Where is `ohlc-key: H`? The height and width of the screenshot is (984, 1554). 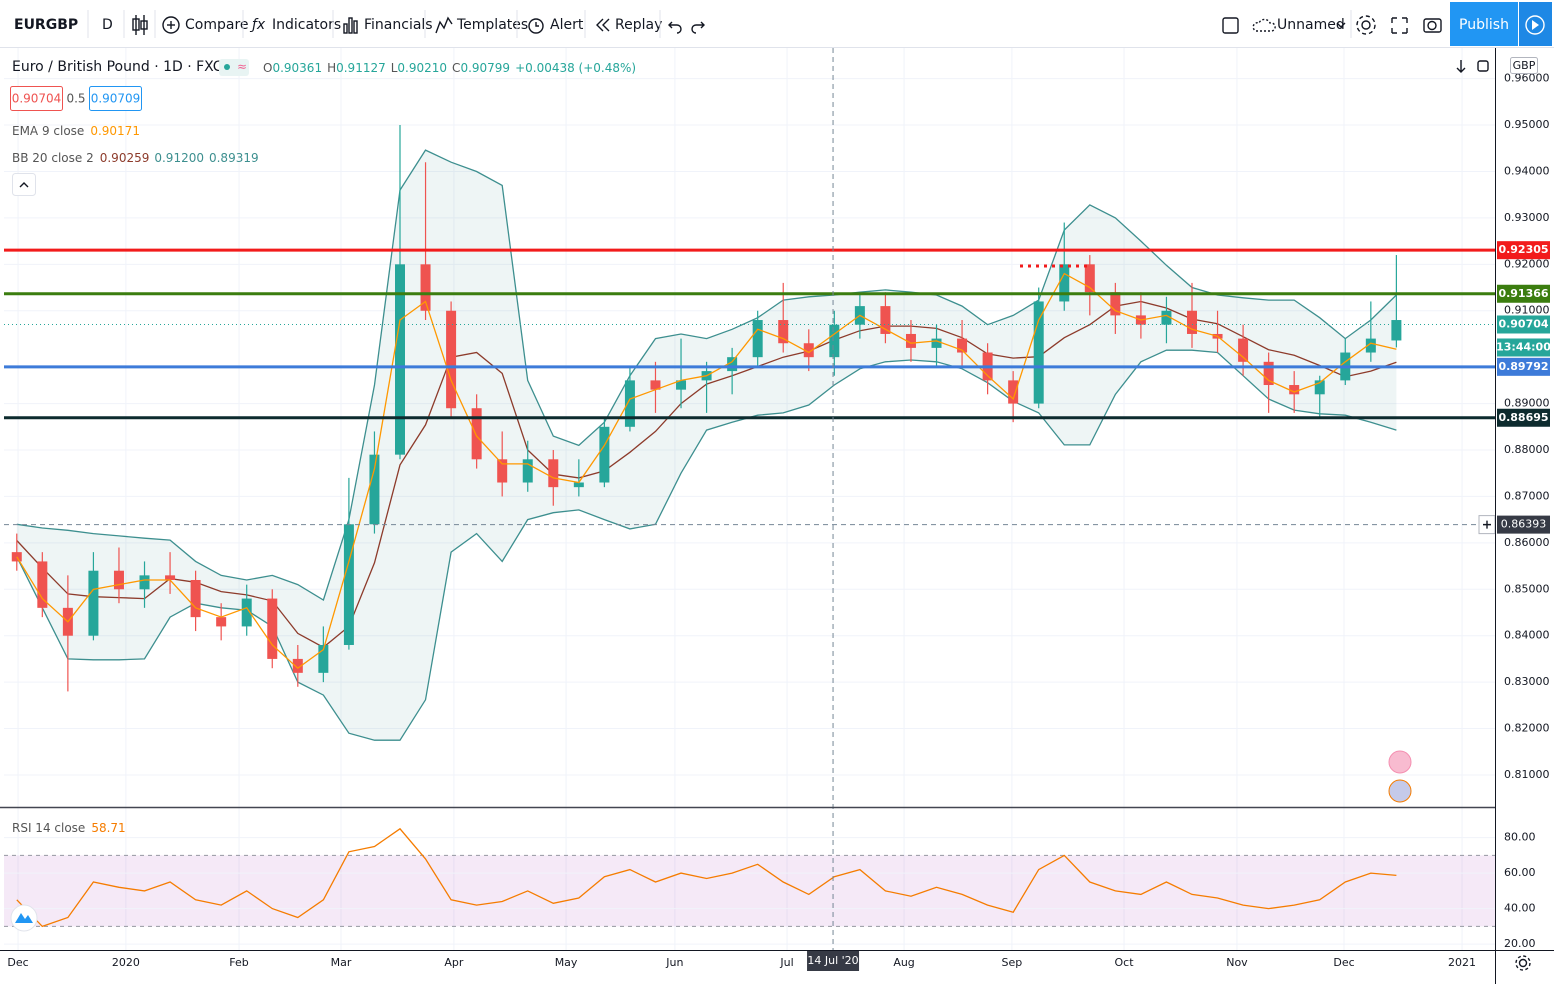 ohlc-key: H is located at coordinates (331, 68).